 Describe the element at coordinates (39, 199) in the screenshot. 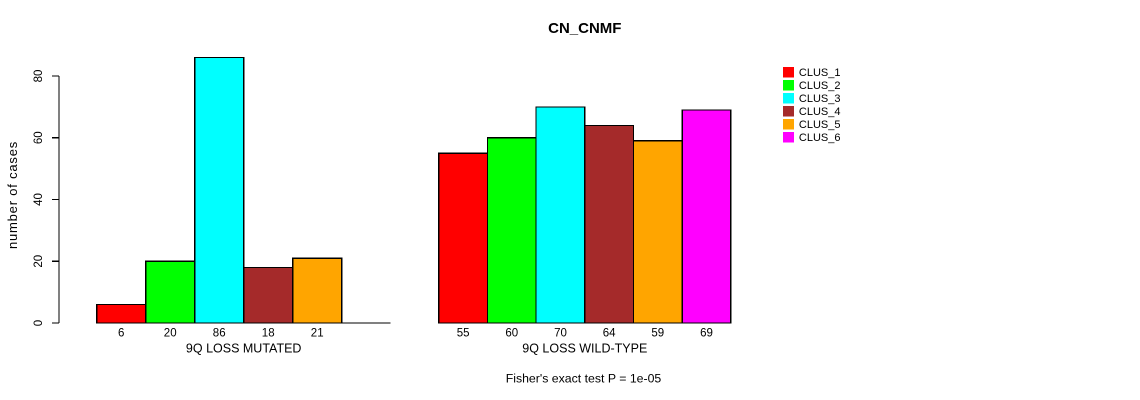

I see `y-axis-tick-label: 40` at that location.